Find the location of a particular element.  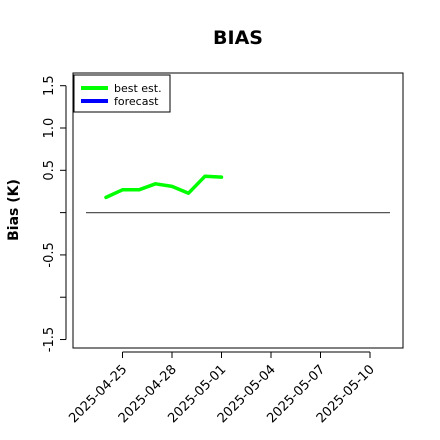

y-axis: -1.5 -0.5 0.5 1.0 1.5 is located at coordinates (54, 213).